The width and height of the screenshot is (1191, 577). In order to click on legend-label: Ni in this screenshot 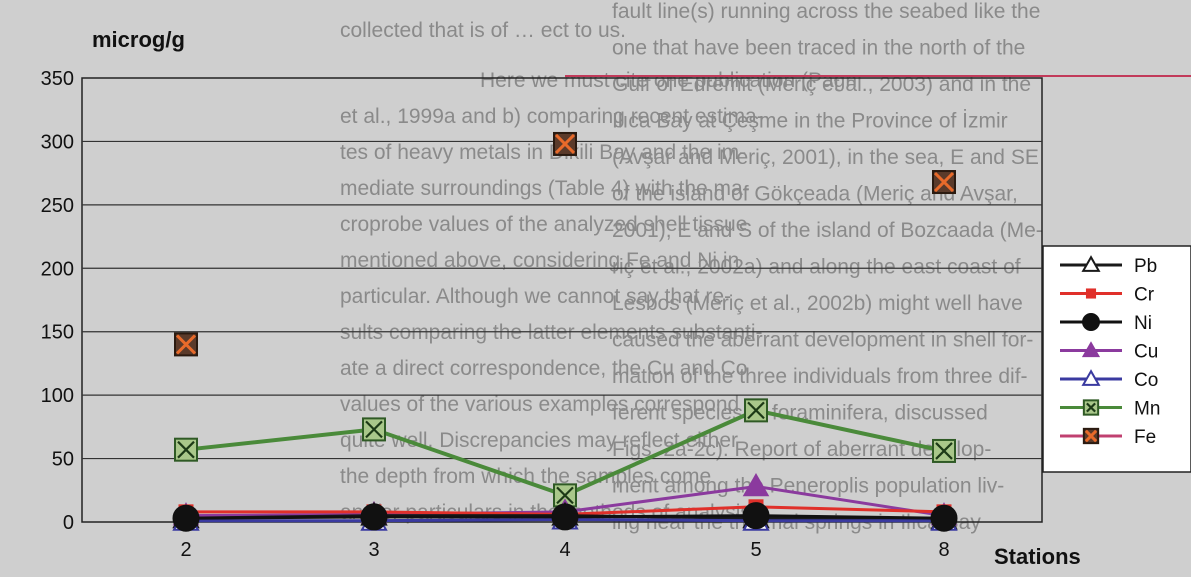, I will do `click(1143, 323)`.